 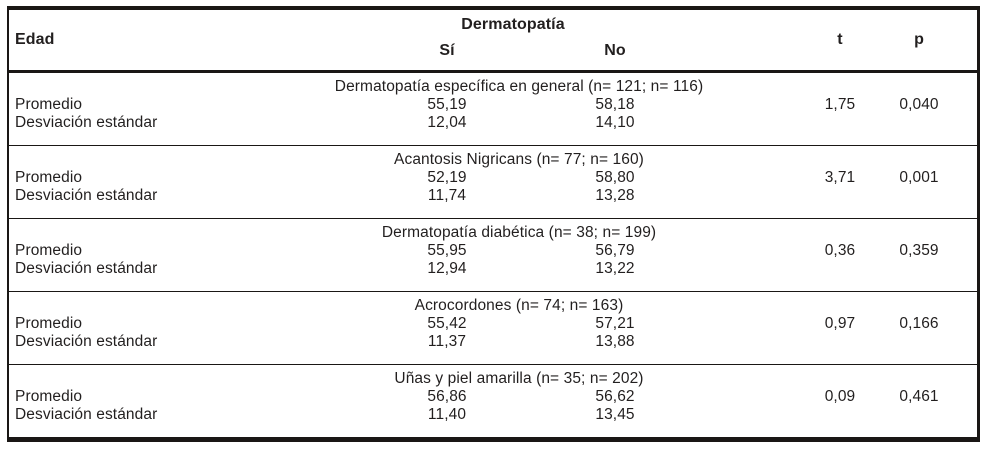 I want to click on column-header-edad: Edad, so click(x=35, y=39).